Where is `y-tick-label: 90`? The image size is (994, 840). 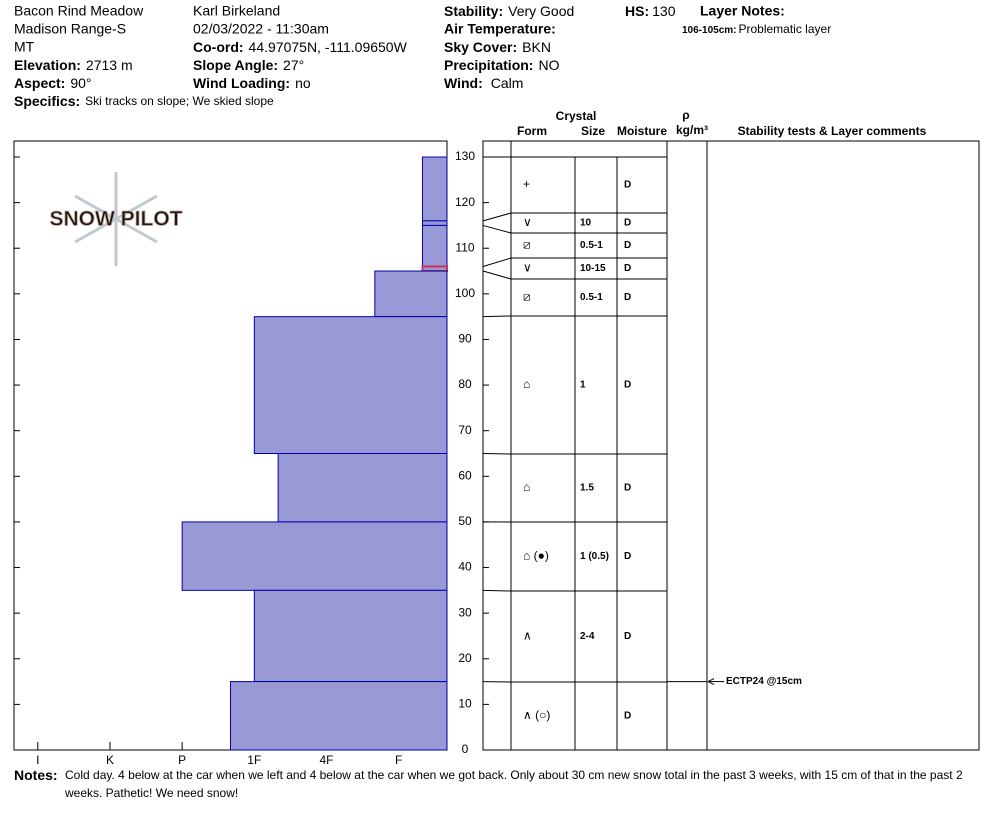 y-tick-label: 90 is located at coordinates (465, 339).